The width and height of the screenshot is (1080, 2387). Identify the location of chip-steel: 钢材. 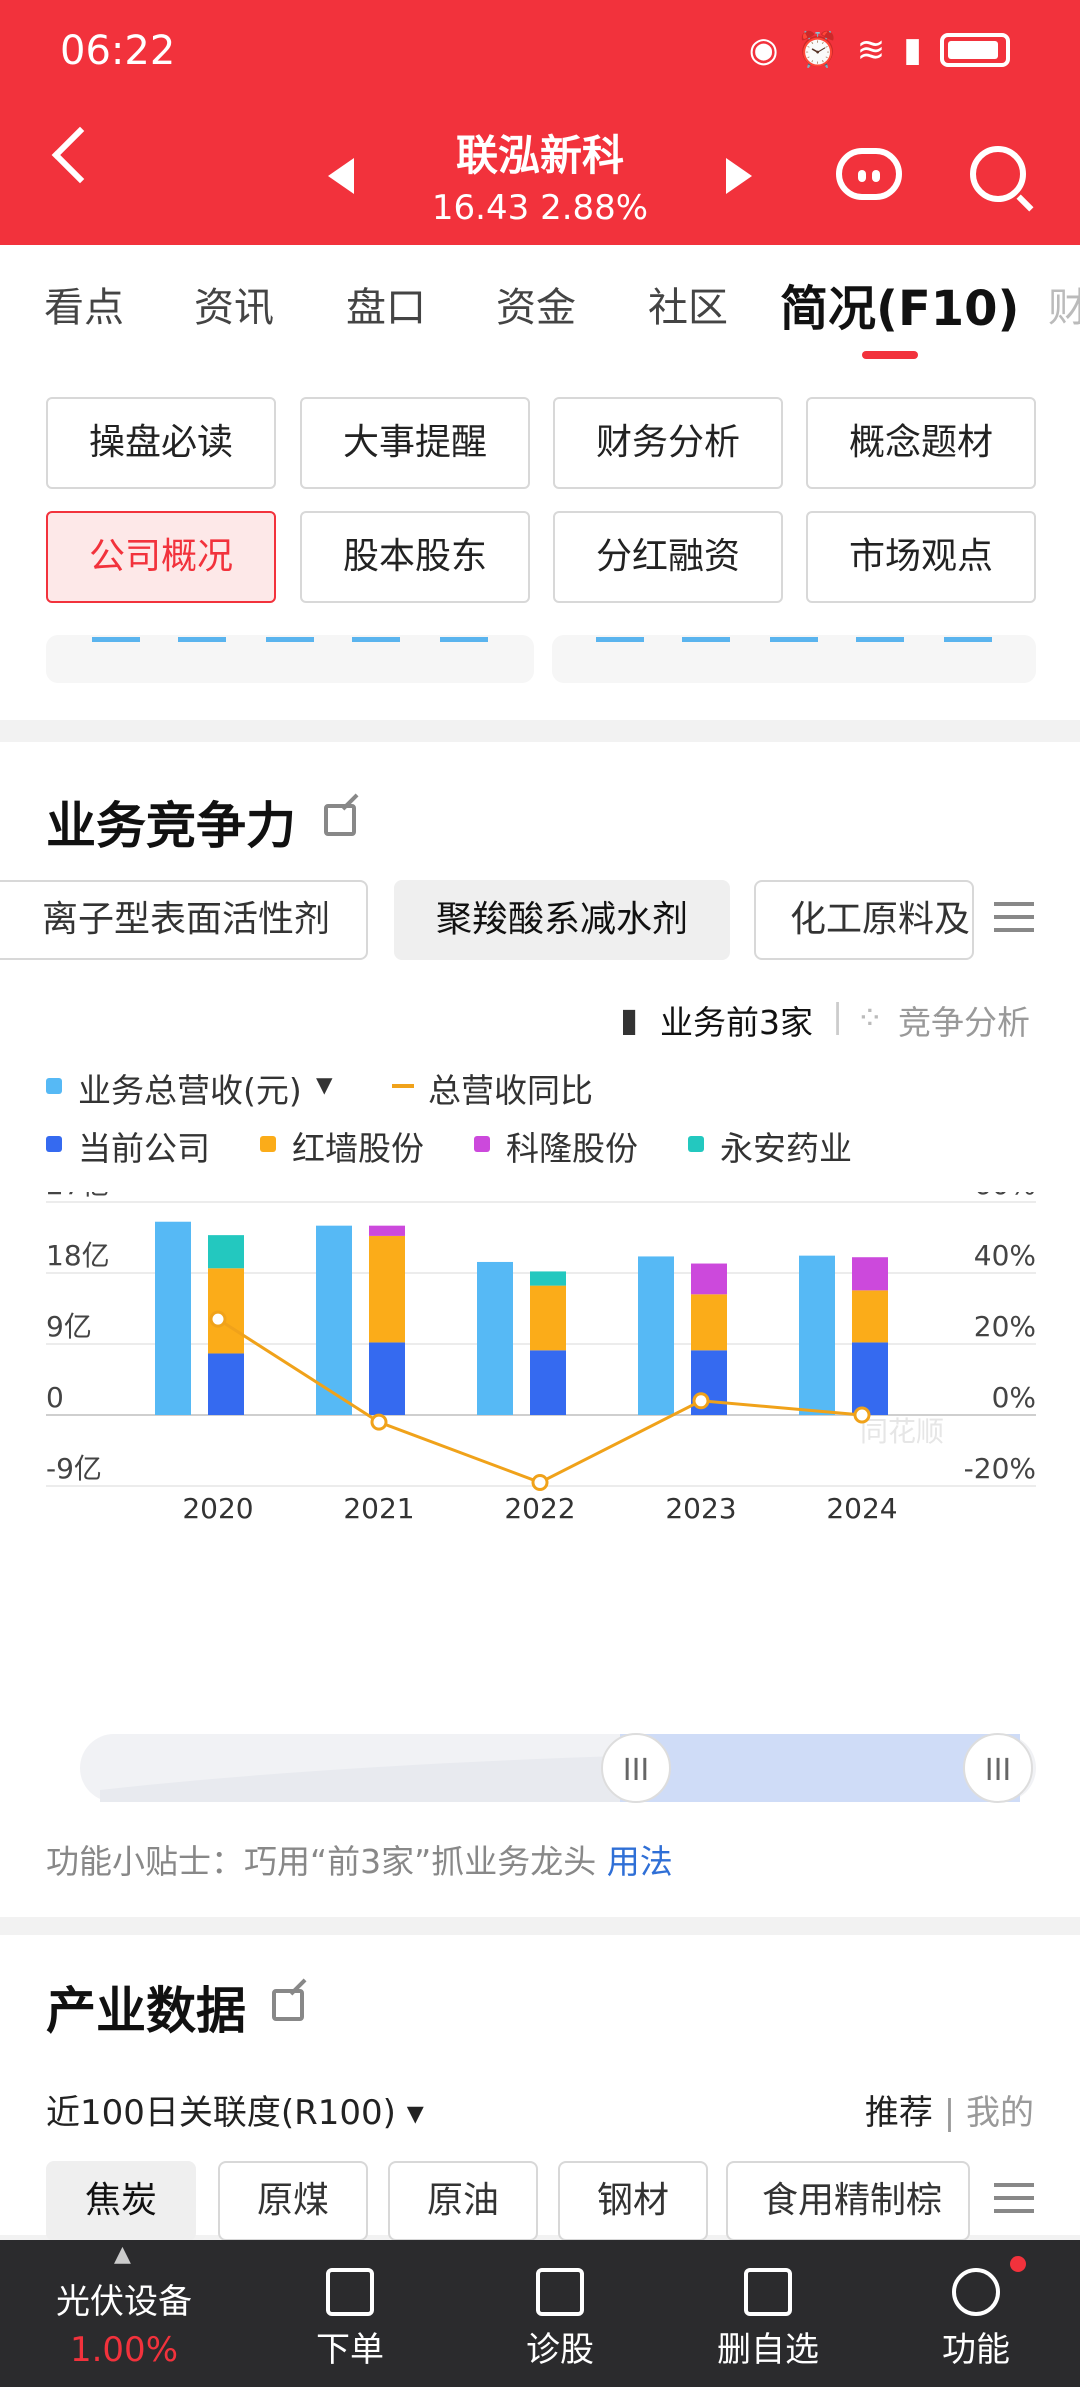
(633, 2201).